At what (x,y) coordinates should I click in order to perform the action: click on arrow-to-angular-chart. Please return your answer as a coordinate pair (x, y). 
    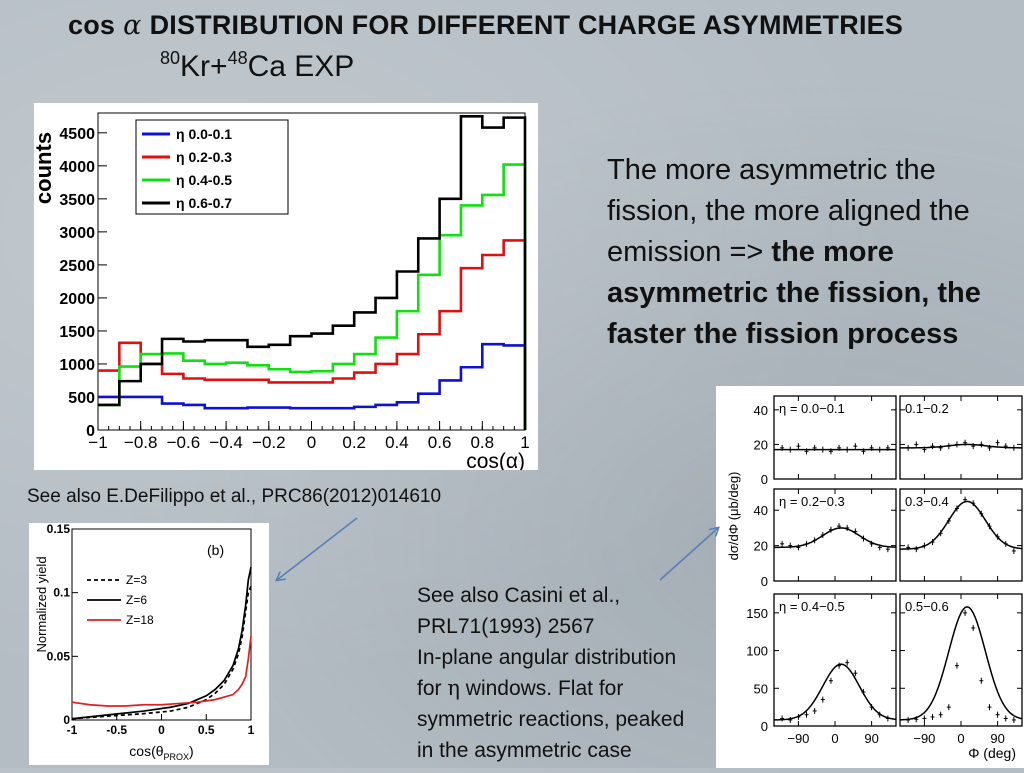
    Looking at the image, I should click on (688, 554).